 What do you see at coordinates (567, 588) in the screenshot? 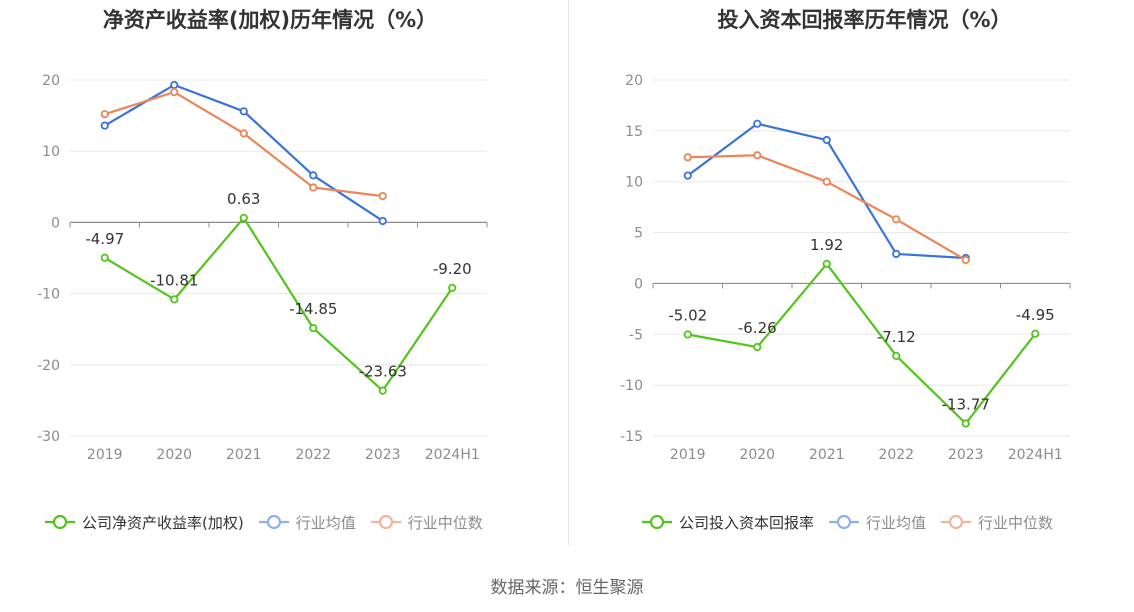
I see `data-source: 数据来源：恒生聚源` at bounding box center [567, 588].